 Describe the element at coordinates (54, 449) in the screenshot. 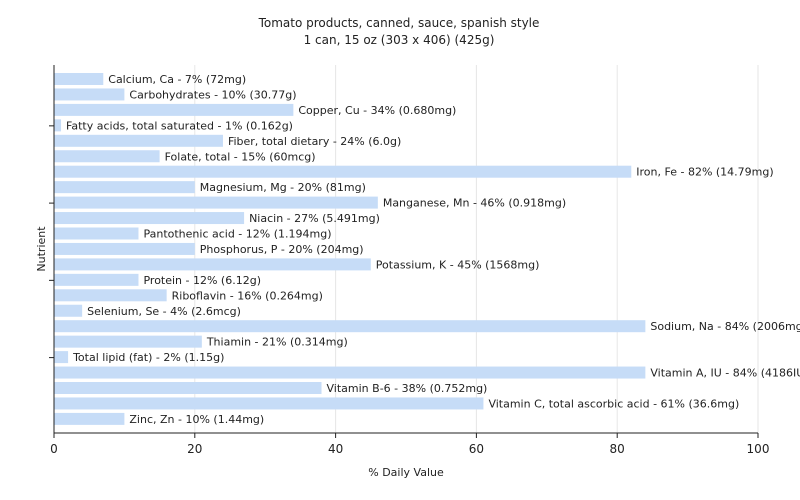

I see `x-tick-label: 0` at that location.